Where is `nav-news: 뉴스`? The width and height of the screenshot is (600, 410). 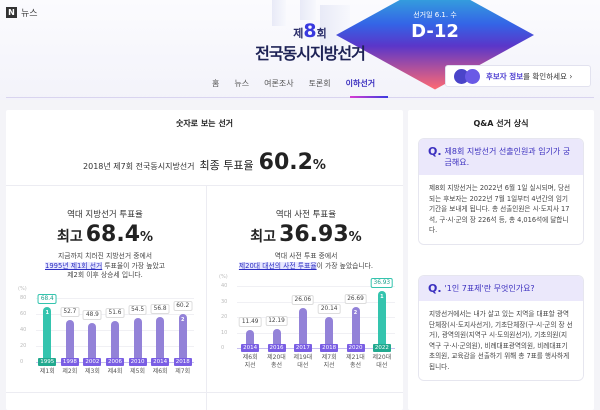 nav-news: 뉴스 is located at coordinates (242, 83).